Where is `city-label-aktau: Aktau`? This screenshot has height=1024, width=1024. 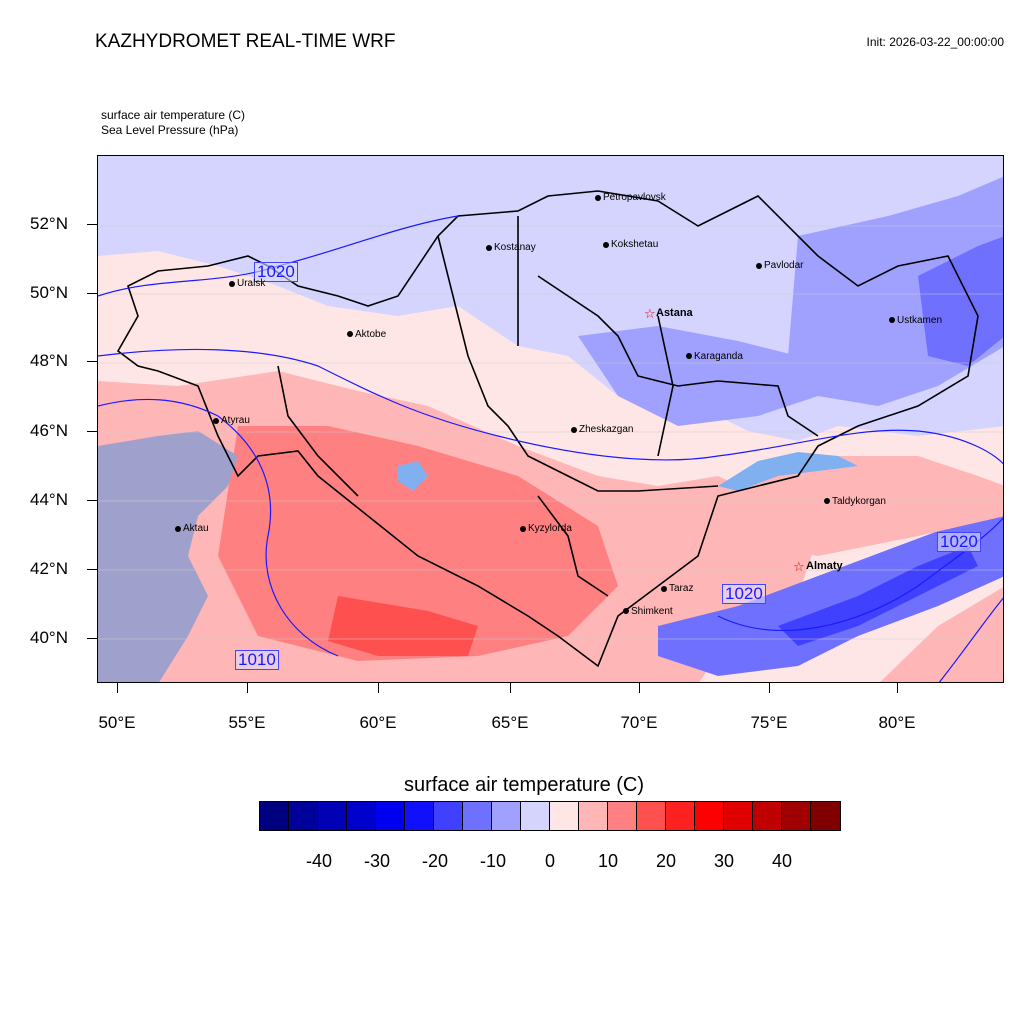 city-label-aktau: Aktau is located at coordinates (196, 528).